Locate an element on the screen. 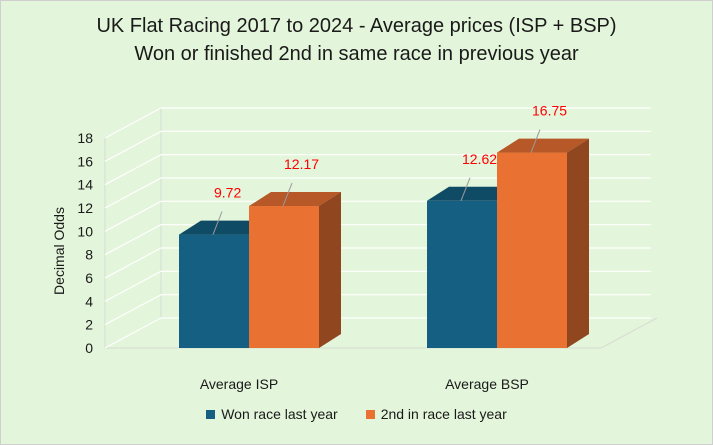  y-tick-label: 0 is located at coordinates (89, 348).